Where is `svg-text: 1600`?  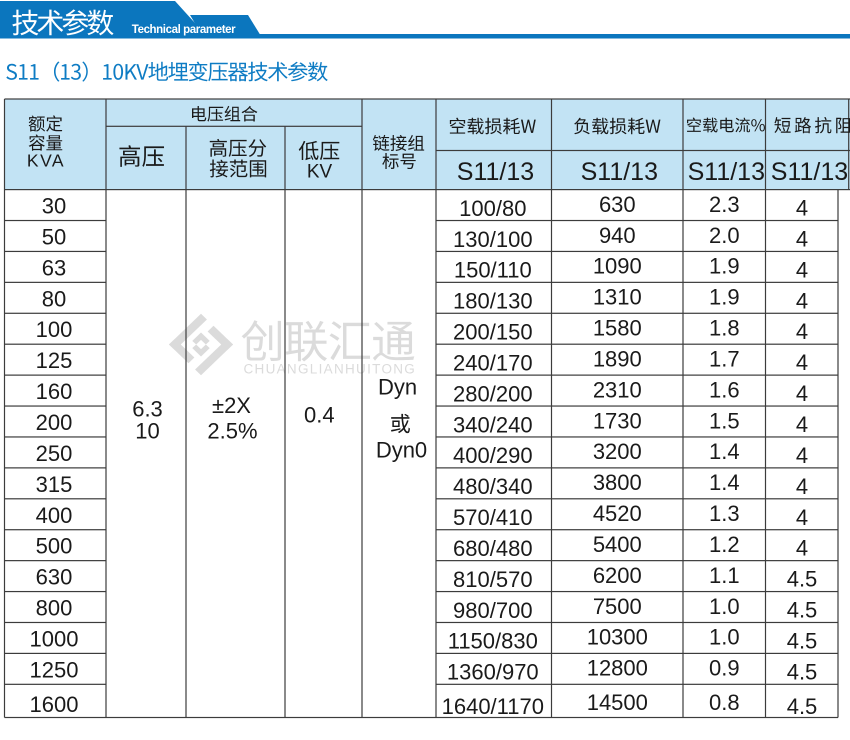 svg-text: 1600 is located at coordinates (54, 704).